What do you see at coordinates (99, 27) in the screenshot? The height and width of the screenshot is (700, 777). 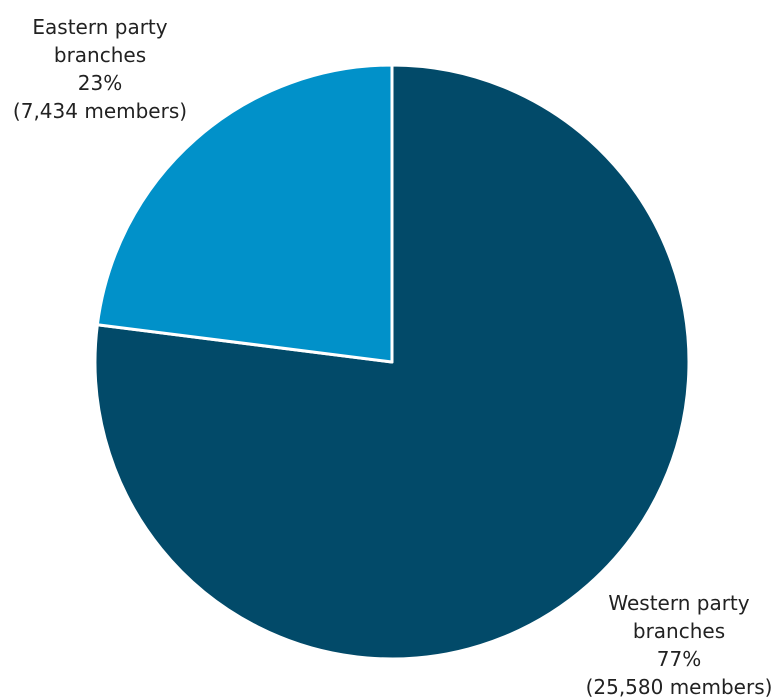 I see `slice-label-line: Eastern party` at bounding box center [99, 27].